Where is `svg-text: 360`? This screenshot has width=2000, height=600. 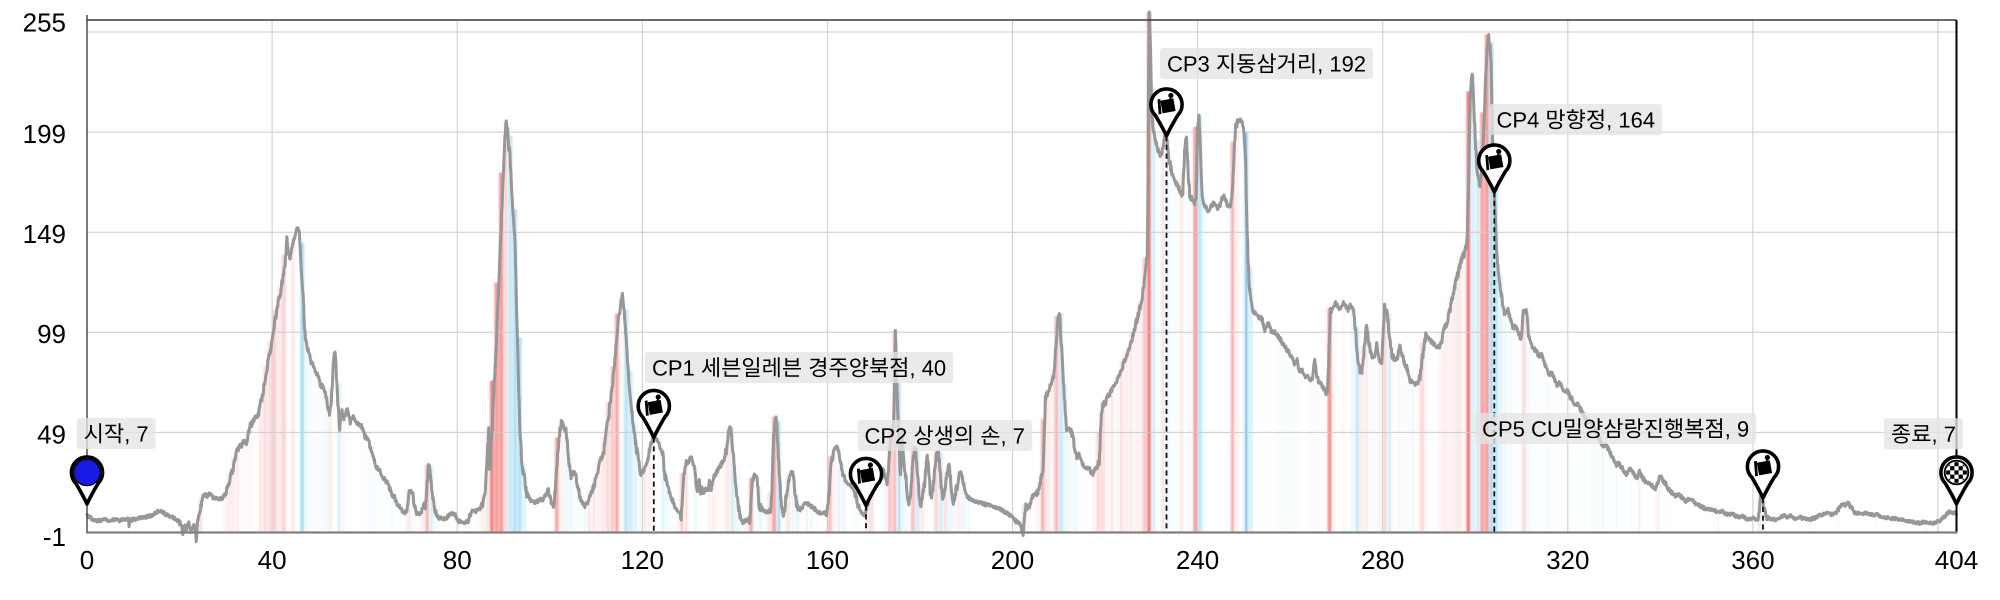 svg-text: 360 is located at coordinates (1752, 560).